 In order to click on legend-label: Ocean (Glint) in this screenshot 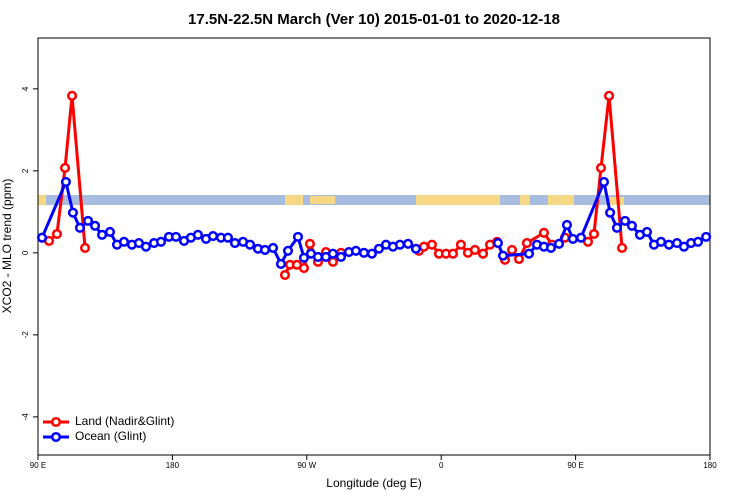, I will do `click(110, 436)`.